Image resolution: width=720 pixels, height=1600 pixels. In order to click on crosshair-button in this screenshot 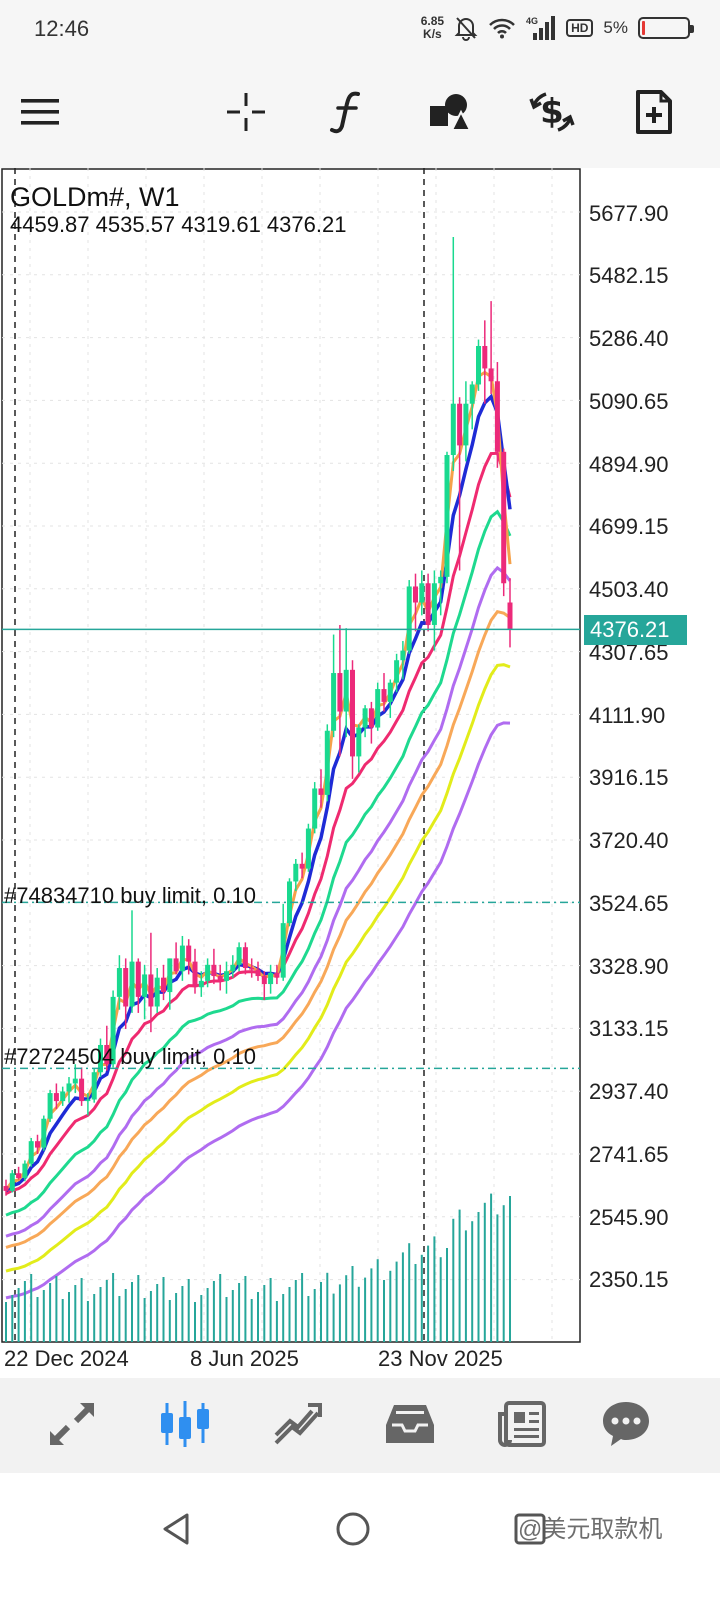, I will do `click(246, 112)`.